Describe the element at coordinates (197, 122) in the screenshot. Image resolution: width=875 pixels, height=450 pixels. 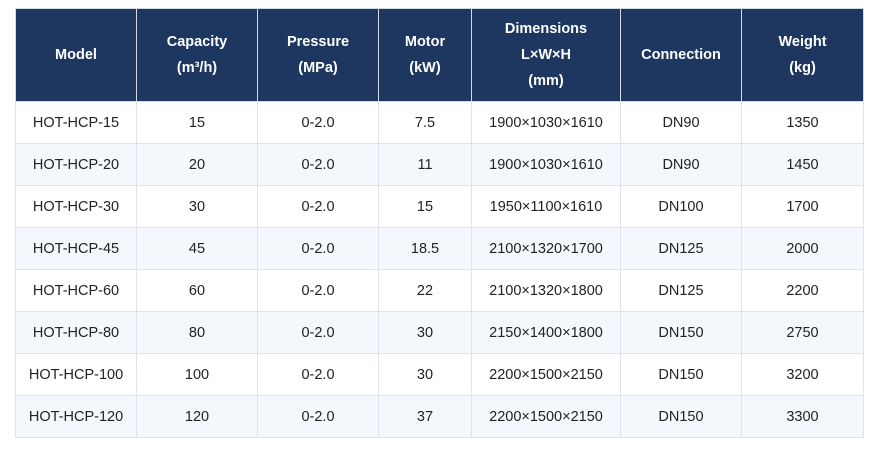
I see `cell-capacity: 15` at that location.